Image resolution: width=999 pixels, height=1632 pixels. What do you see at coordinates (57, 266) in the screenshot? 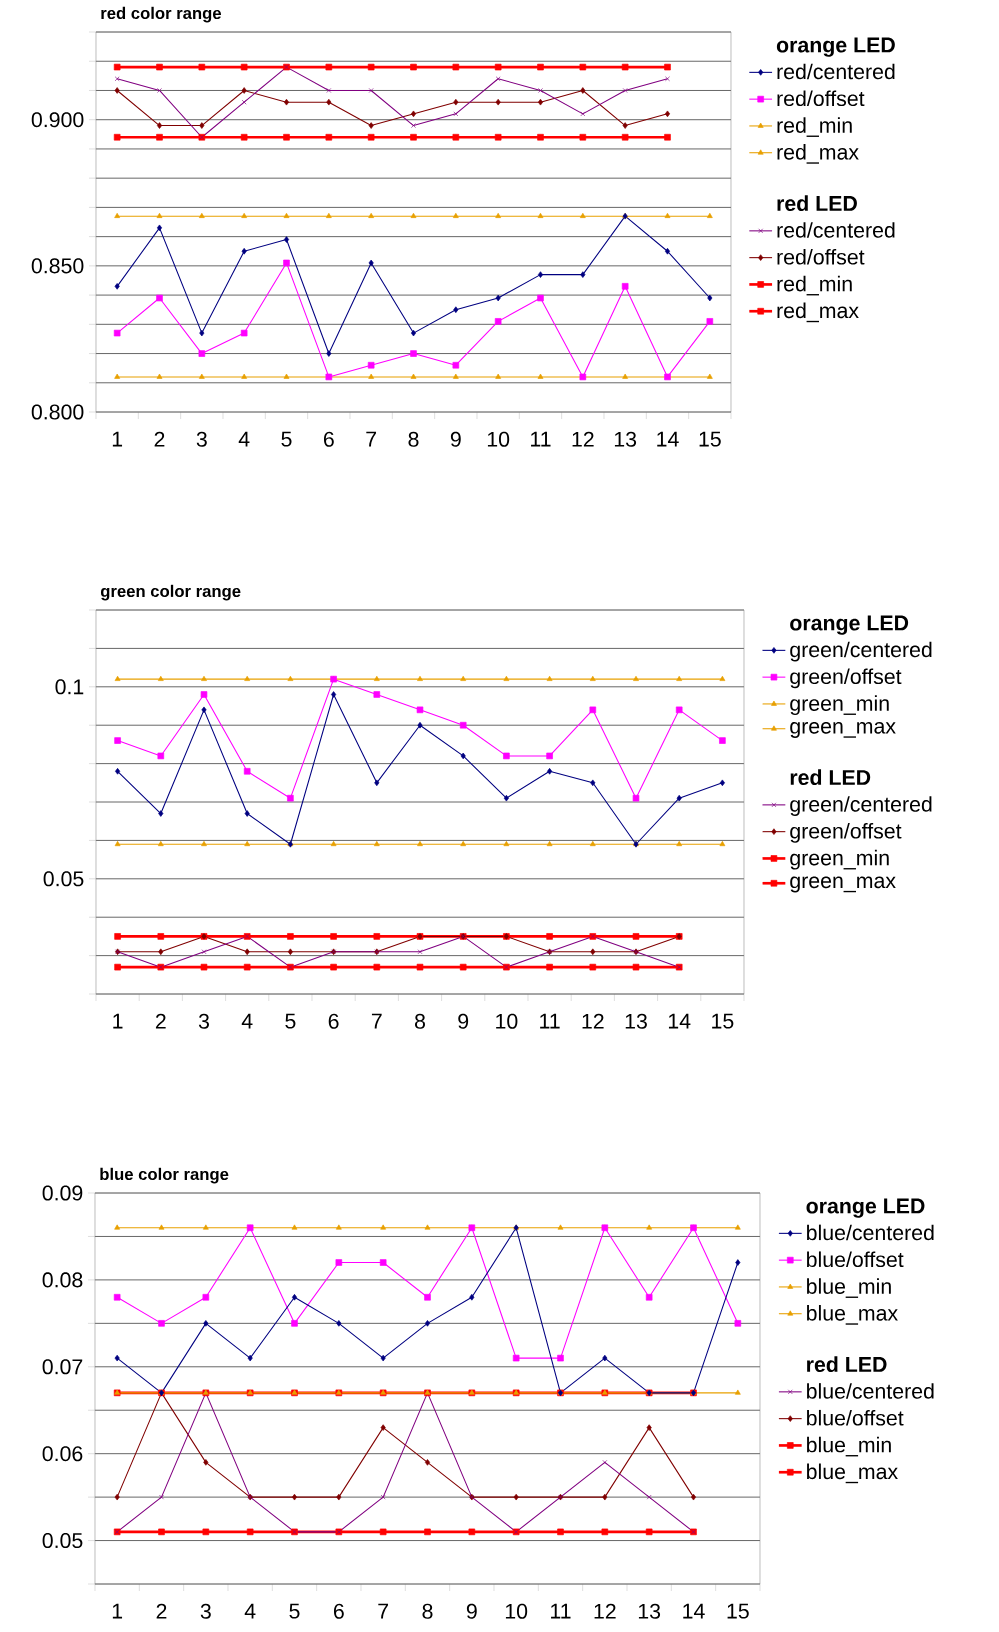
I see `y-tick-label: 0.850` at bounding box center [57, 266].